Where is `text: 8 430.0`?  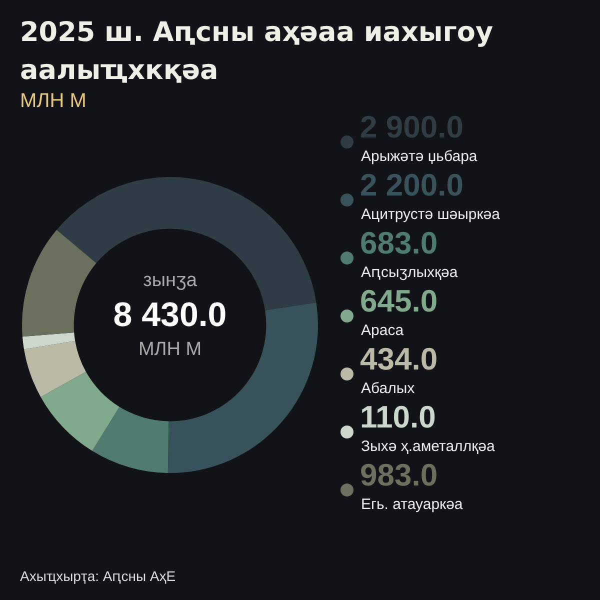 text: 8 430.0 is located at coordinates (170, 315).